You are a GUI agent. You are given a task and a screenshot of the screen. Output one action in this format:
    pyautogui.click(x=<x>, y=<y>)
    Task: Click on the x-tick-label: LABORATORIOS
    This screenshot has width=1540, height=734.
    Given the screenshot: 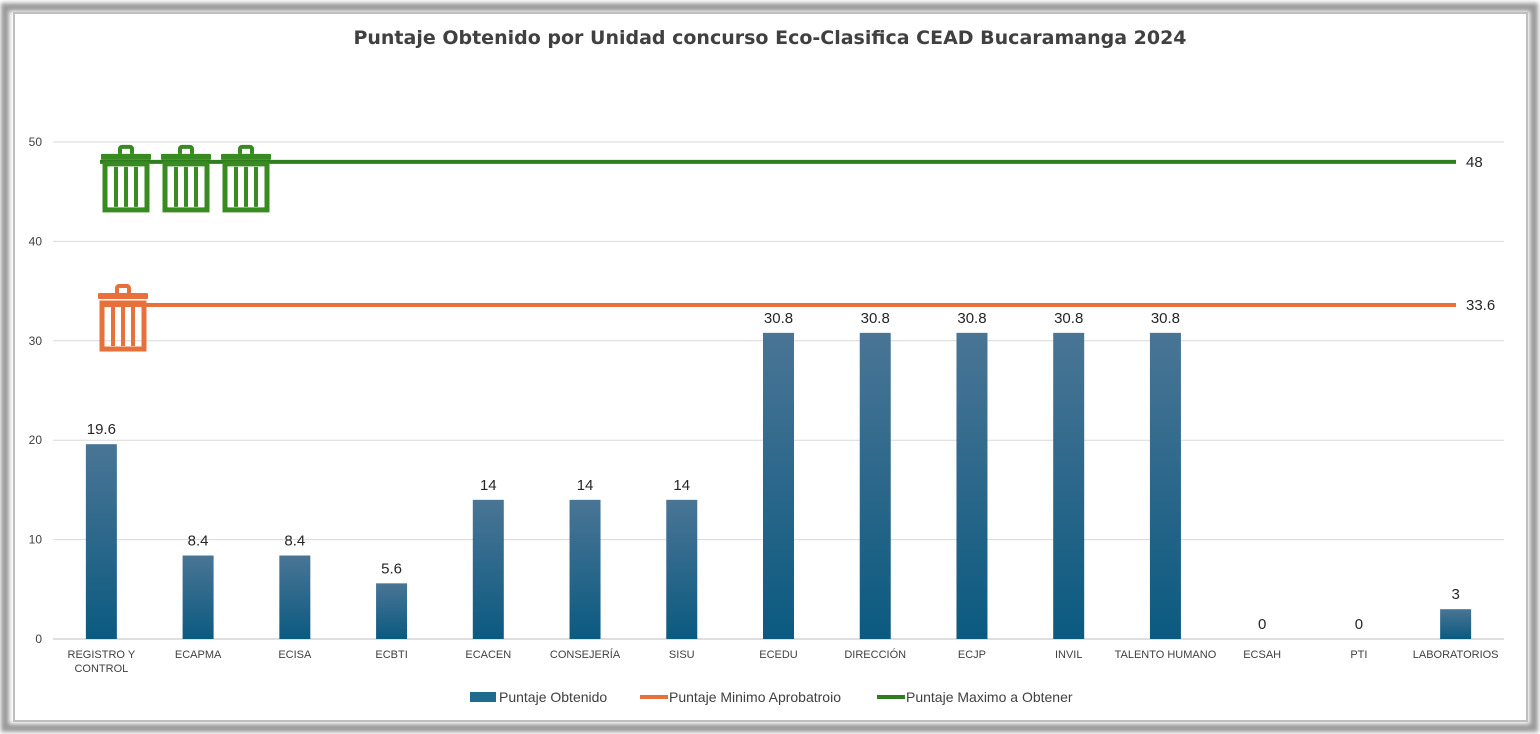 What is the action you would take?
    pyautogui.click(x=1456, y=655)
    